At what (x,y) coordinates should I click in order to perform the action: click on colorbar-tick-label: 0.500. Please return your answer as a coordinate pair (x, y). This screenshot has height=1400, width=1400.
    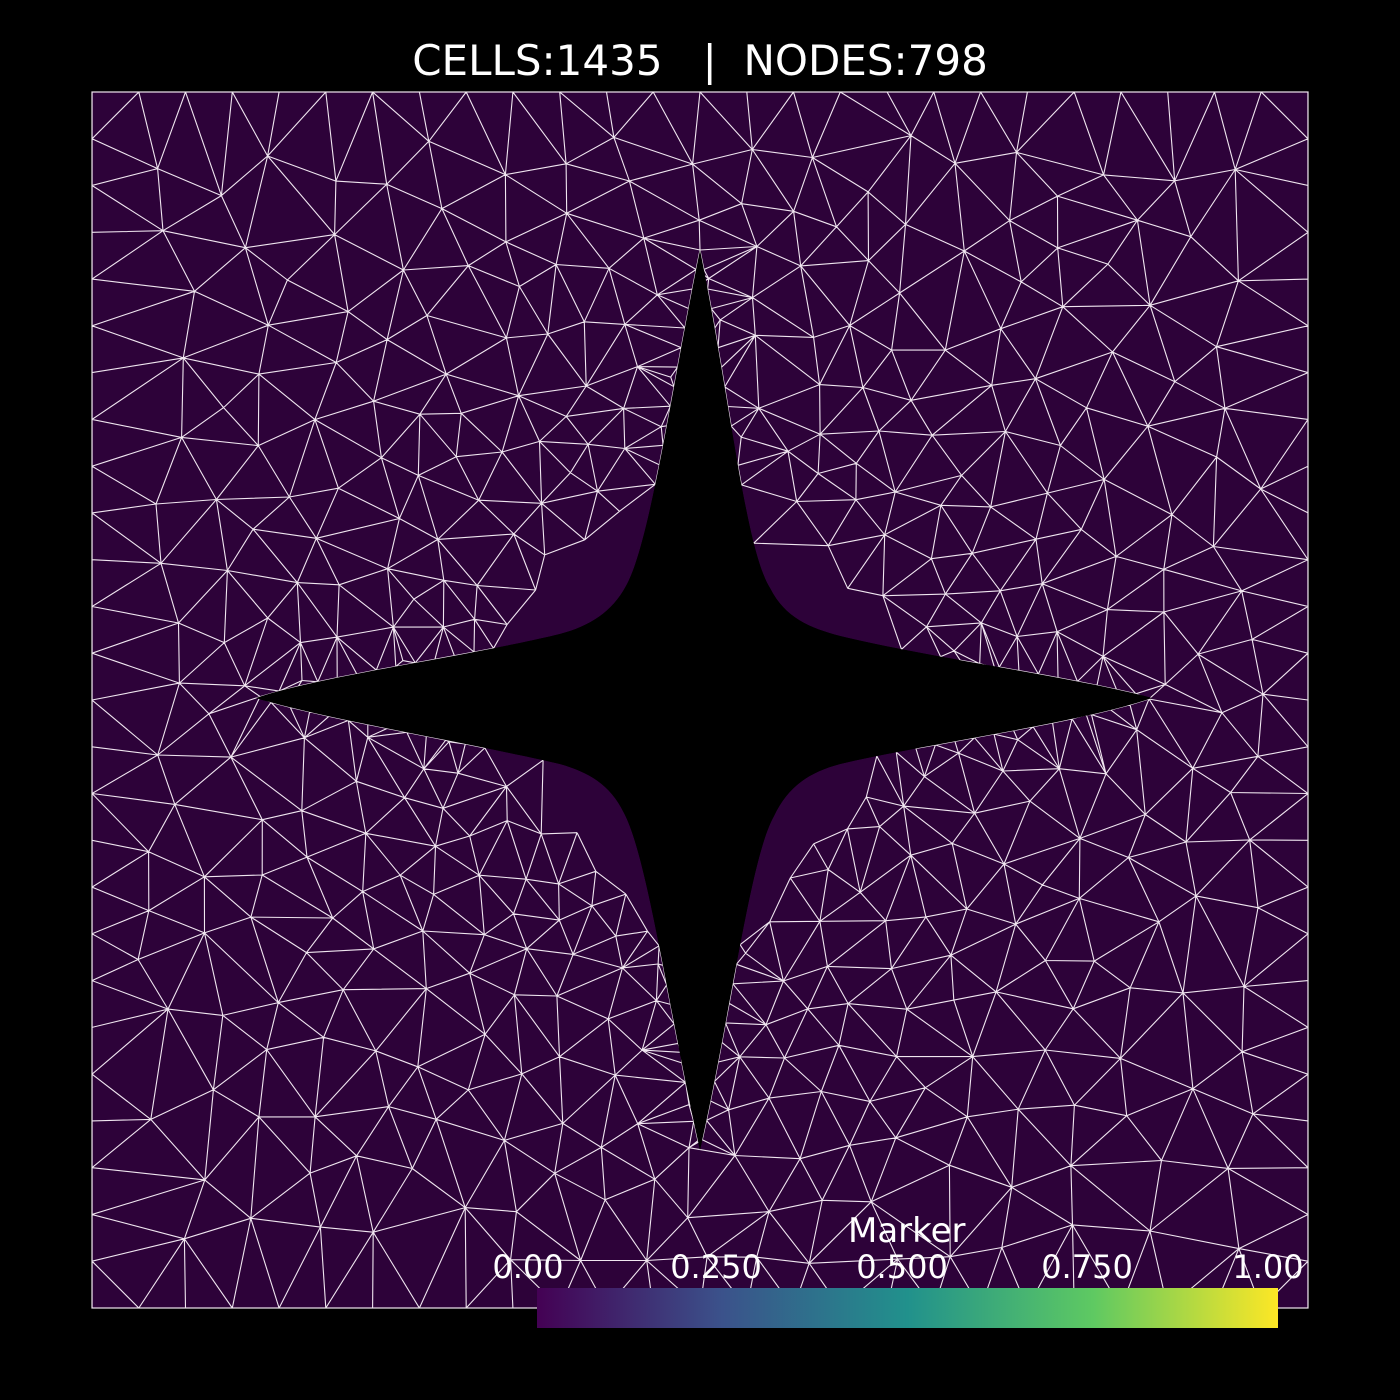
    Looking at the image, I should click on (902, 1267).